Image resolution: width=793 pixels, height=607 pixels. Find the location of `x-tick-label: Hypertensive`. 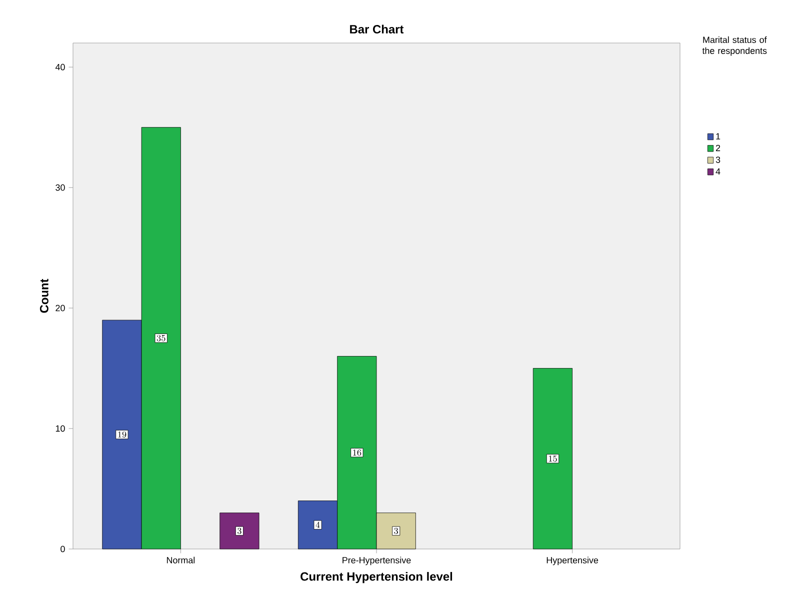

x-tick-label: Hypertensive is located at coordinates (572, 561).